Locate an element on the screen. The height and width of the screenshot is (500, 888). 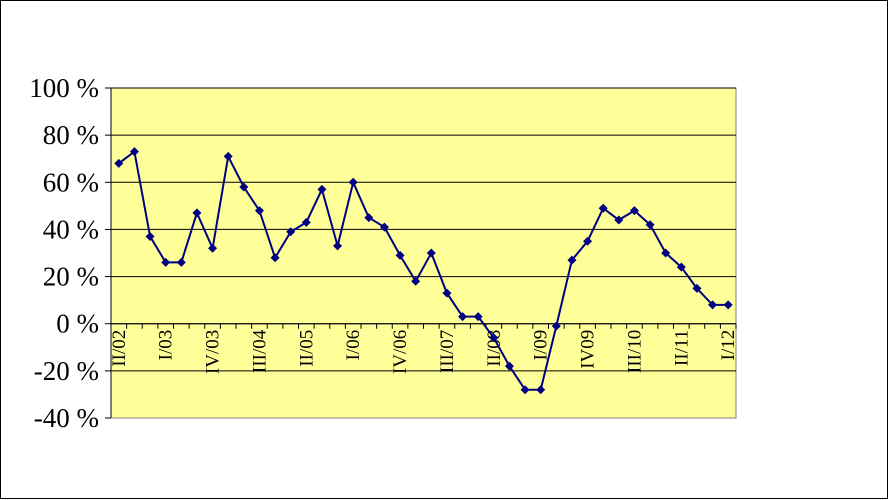
x-tick-label: IV/06 is located at coordinates (400, 352).